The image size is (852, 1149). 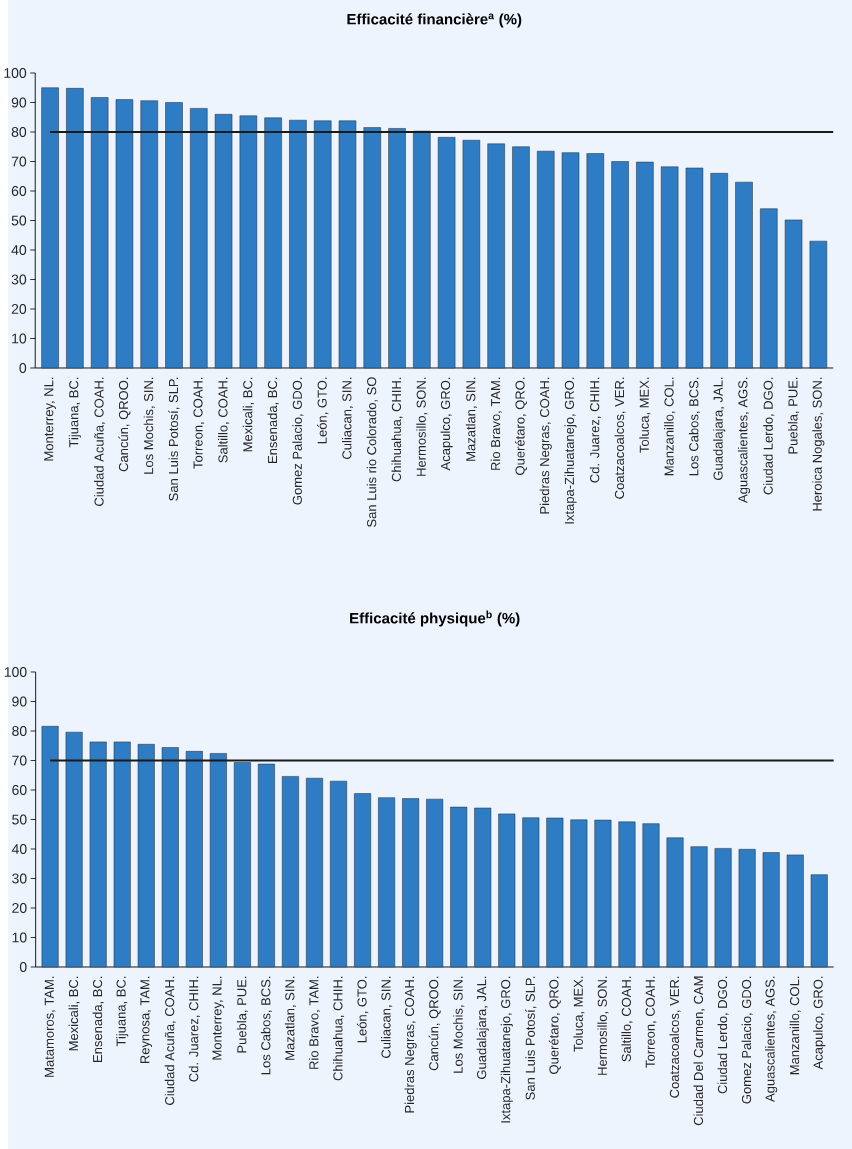 I want to click on y-tick-label: 90, so click(x=19, y=102).